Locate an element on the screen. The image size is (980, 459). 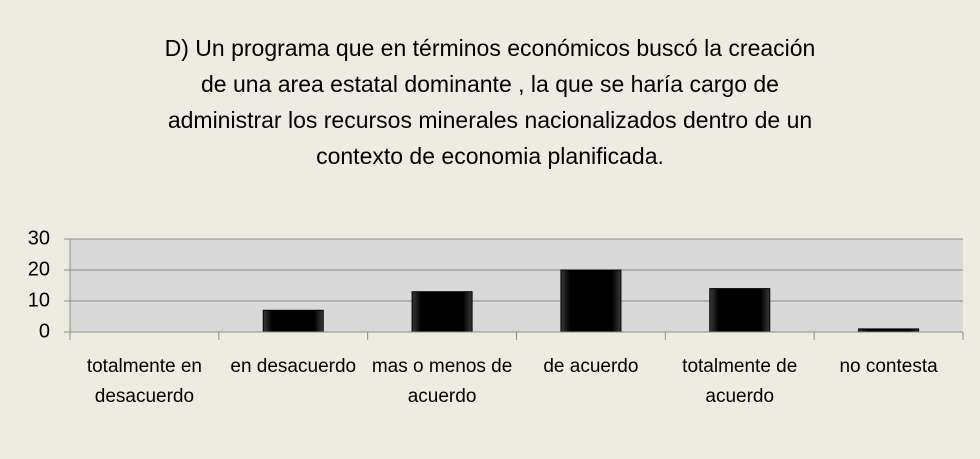
x-tick-label: en desacuerdo is located at coordinates (293, 366).